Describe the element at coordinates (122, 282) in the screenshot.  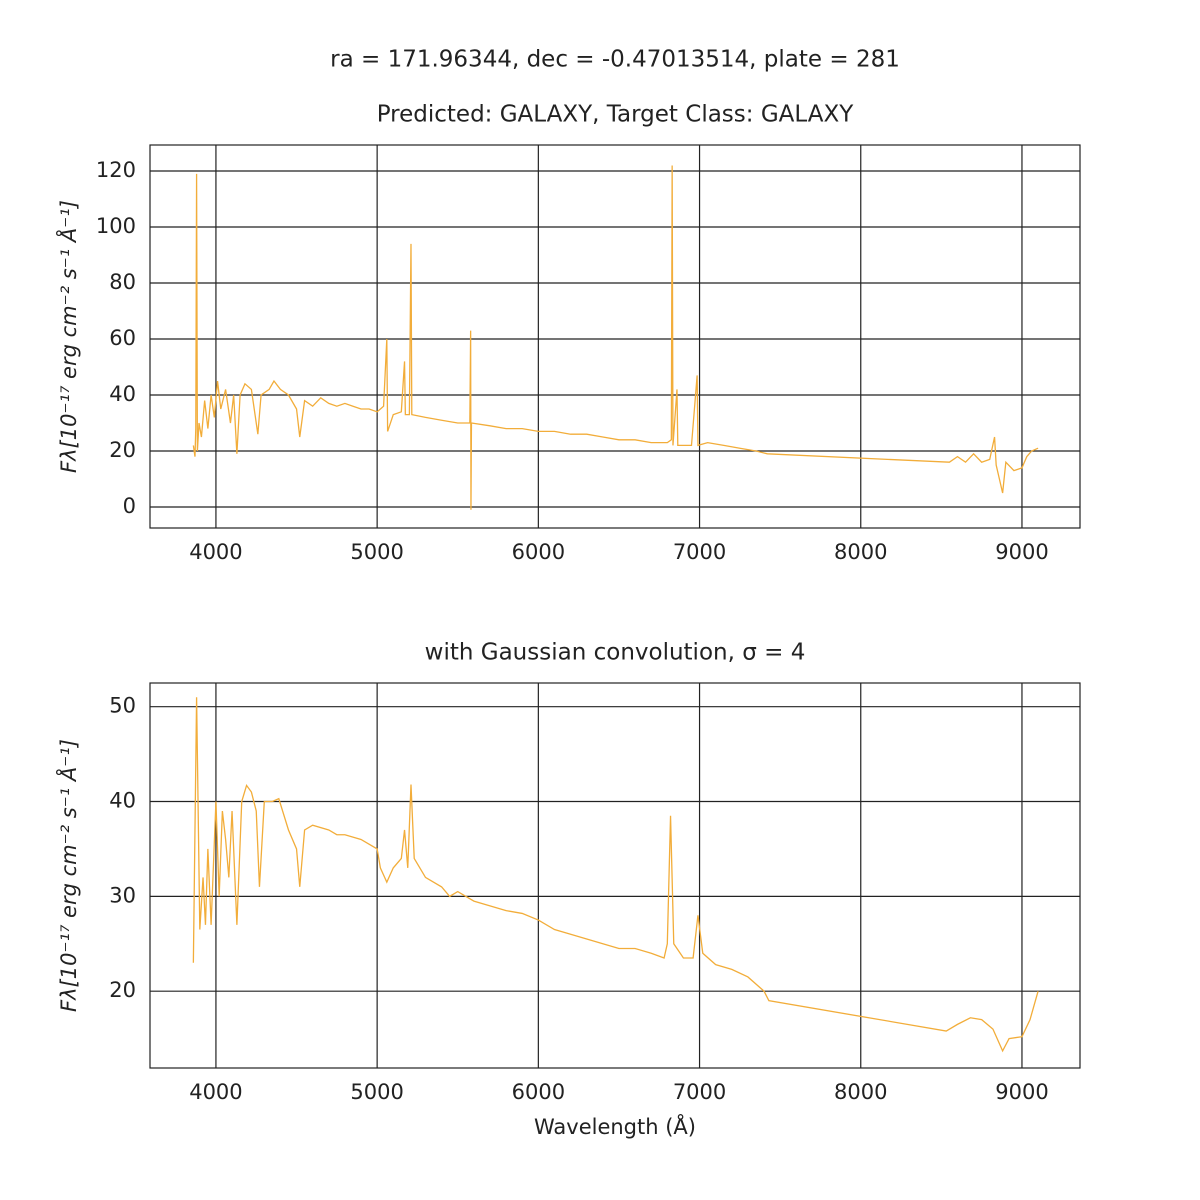
I see `y-tick-label: 80` at that location.